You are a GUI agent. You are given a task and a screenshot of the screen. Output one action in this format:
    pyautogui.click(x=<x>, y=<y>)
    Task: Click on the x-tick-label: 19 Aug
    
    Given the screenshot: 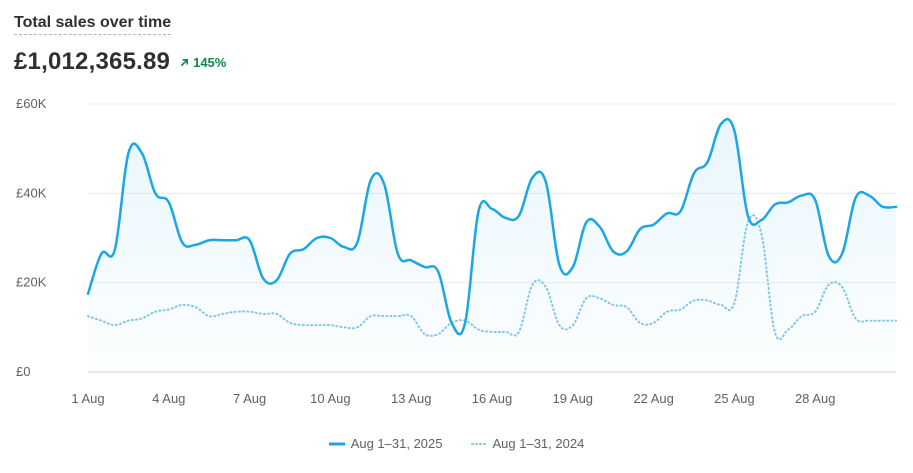 What is the action you would take?
    pyautogui.click(x=573, y=398)
    